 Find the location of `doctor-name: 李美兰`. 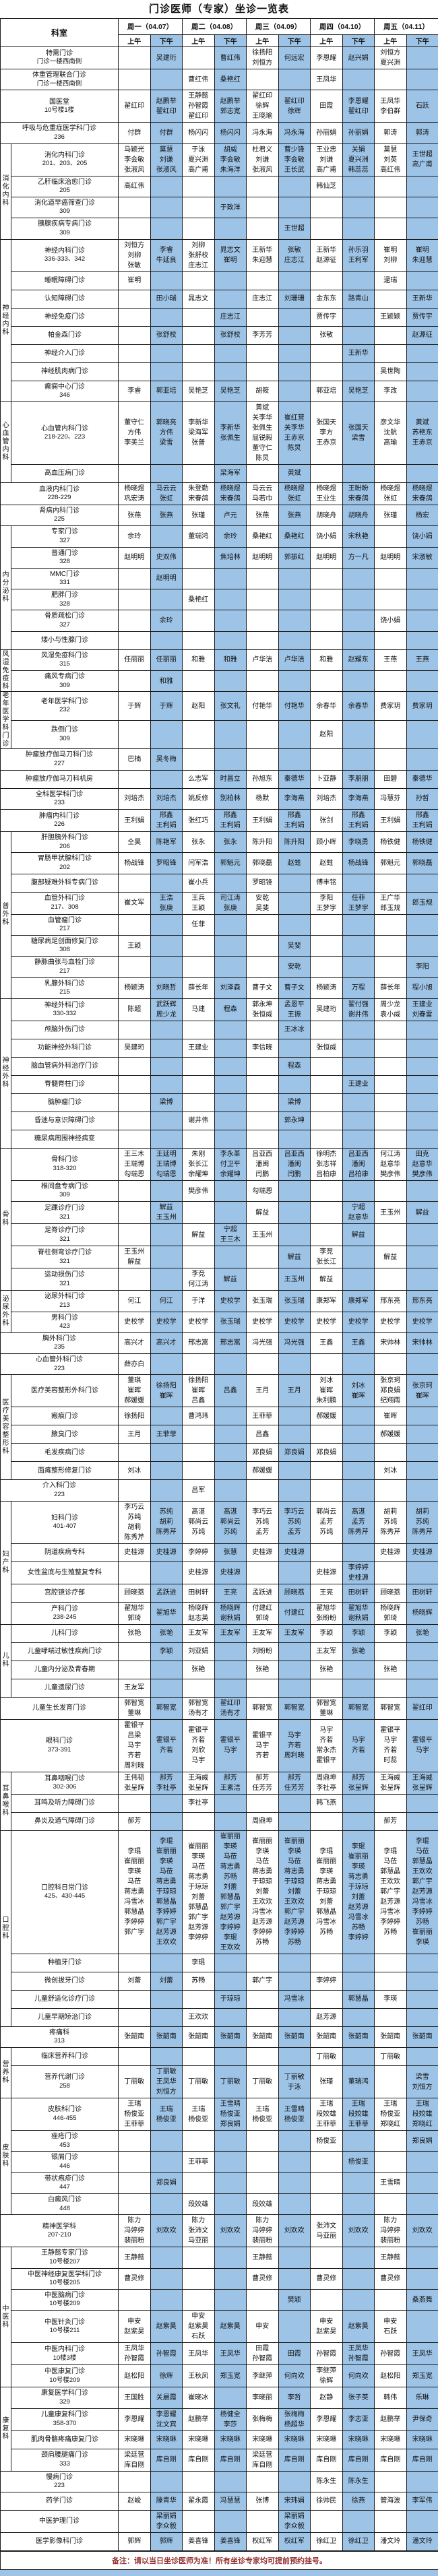

doctor-name: 李美兰 is located at coordinates (135, 443).